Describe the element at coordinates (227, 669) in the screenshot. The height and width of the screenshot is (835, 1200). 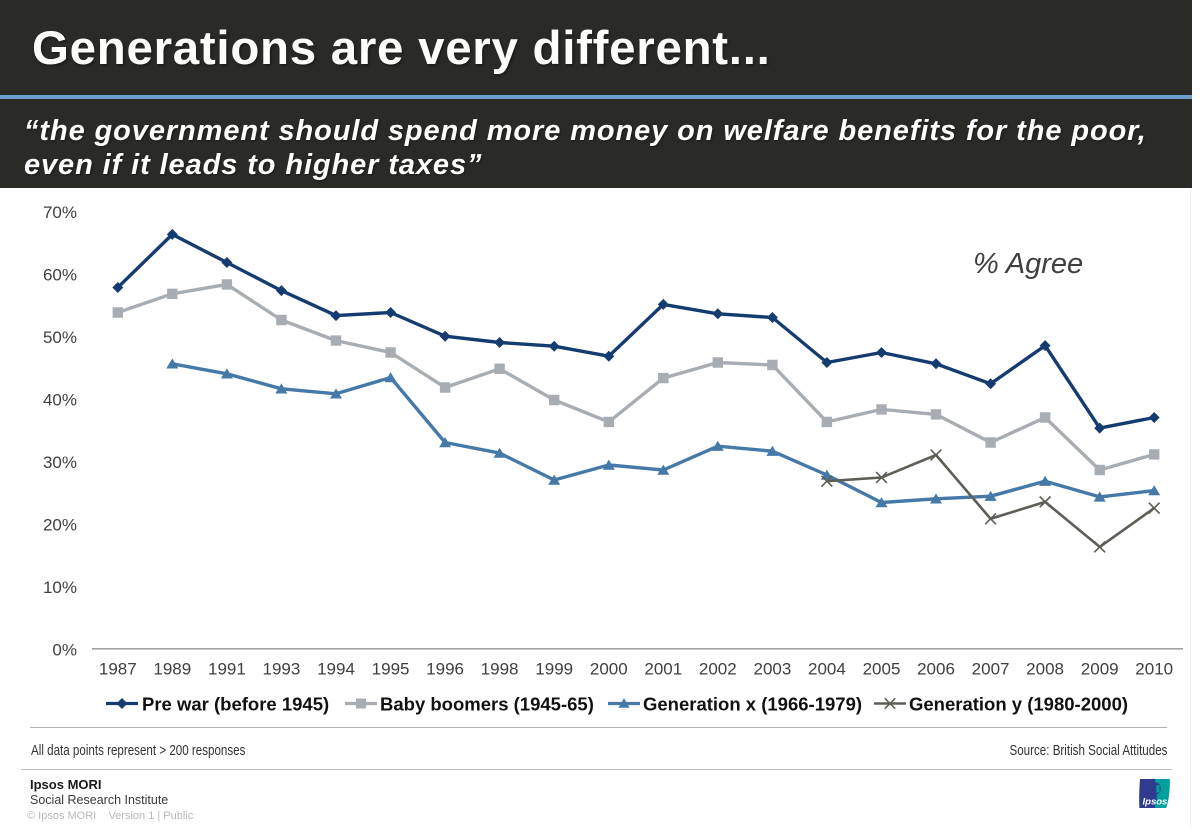
I see `svg-text: 1991` at that location.